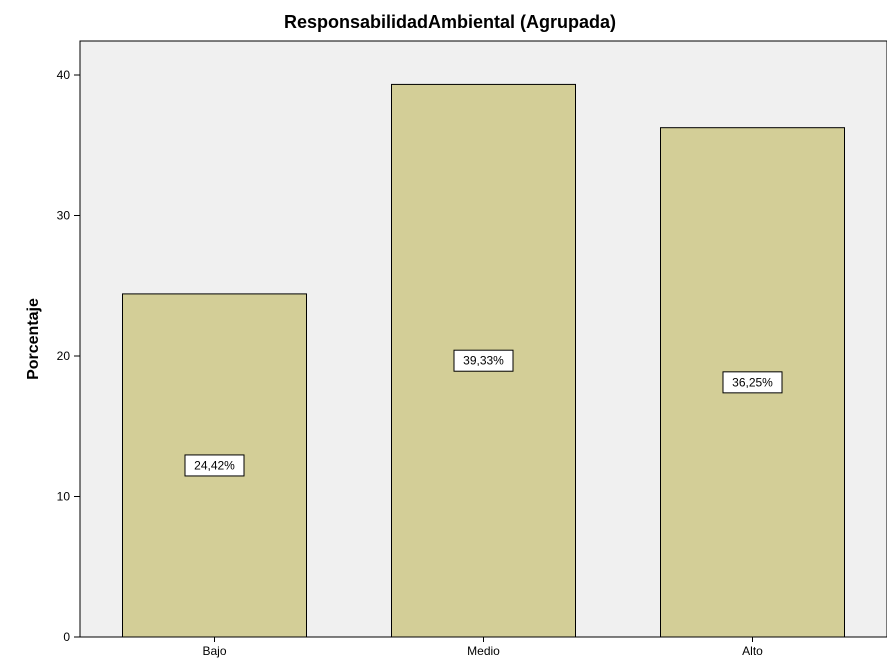  Describe the element at coordinates (64, 216) in the screenshot. I see `y-tick-label: 30` at that location.